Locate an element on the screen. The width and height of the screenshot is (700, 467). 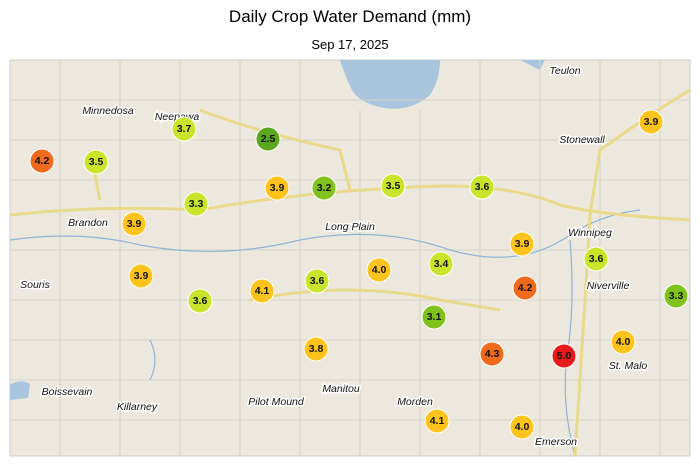
station-value: 3.1 is located at coordinates (434, 317).